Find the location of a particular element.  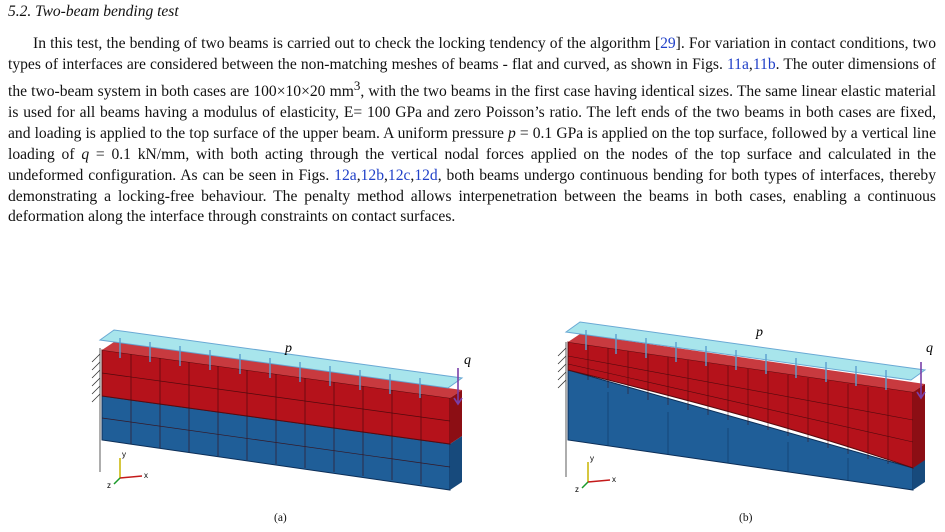

two-beam-flat-mesh: p q y x z is located at coordinates (281, 410).